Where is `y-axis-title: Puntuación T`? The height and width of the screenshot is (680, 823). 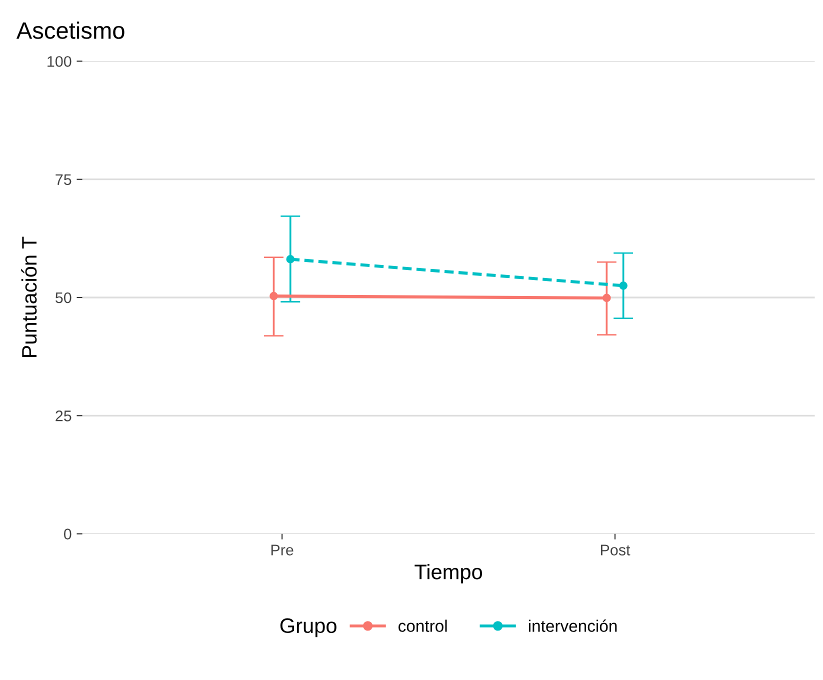
y-axis-title: Puntuación T is located at coordinates (29, 296).